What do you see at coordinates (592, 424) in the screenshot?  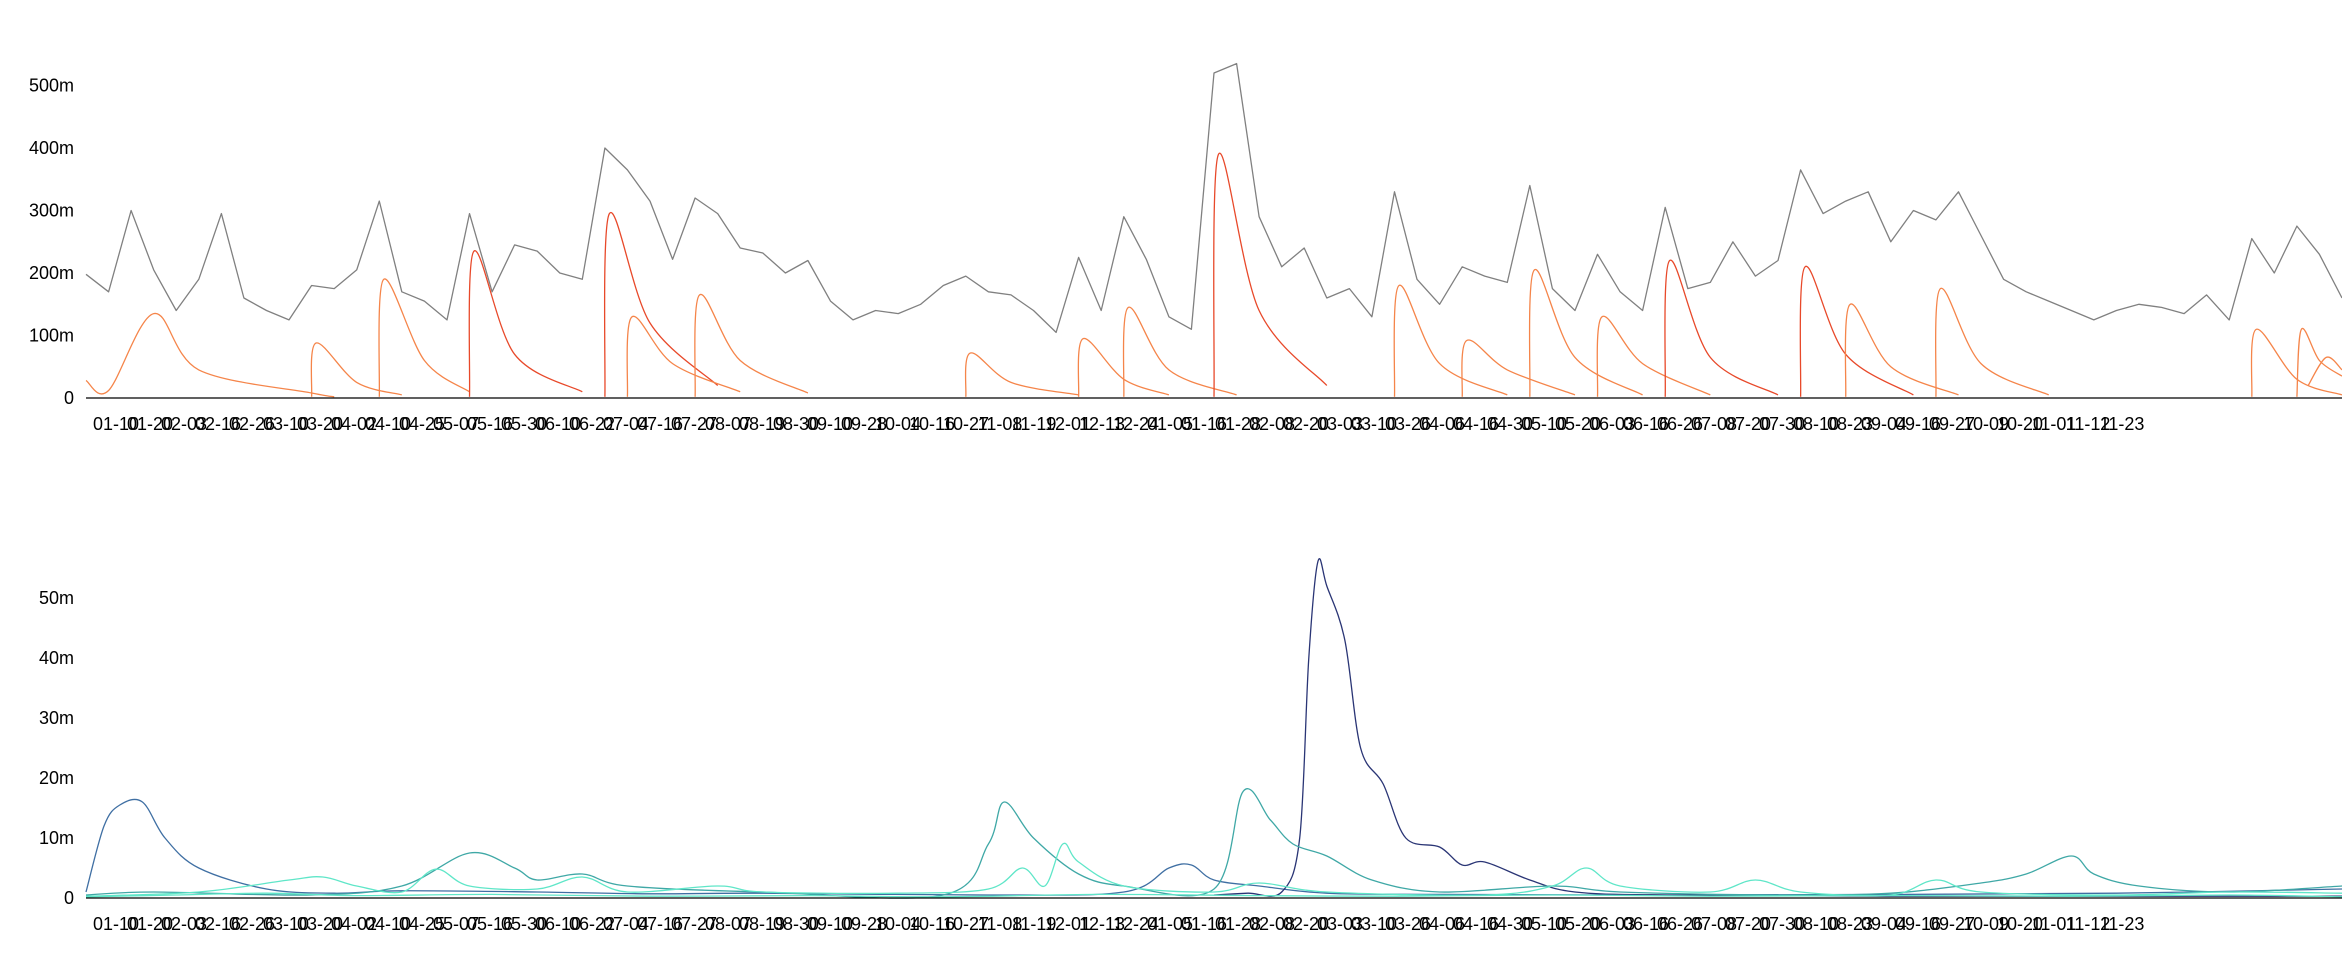 I see `x-tick-label: 06-22` at bounding box center [592, 424].